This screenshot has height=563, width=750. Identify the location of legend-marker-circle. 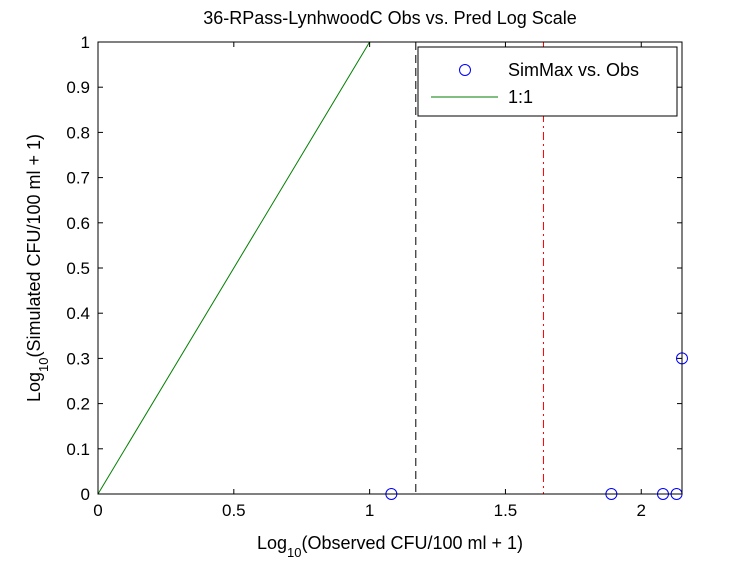
(465, 70).